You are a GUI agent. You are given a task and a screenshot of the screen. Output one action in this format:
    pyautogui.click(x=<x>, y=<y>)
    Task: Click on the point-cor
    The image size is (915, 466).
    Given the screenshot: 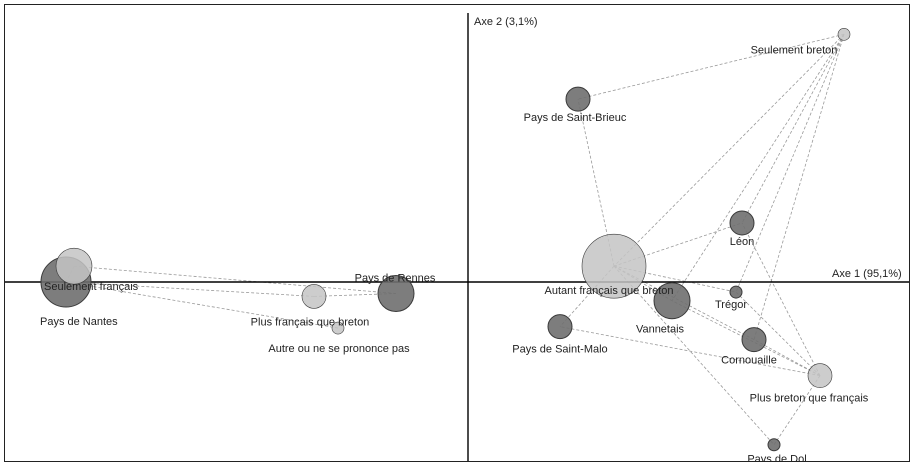 What is the action you would take?
    pyautogui.click(x=754, y=340)
    